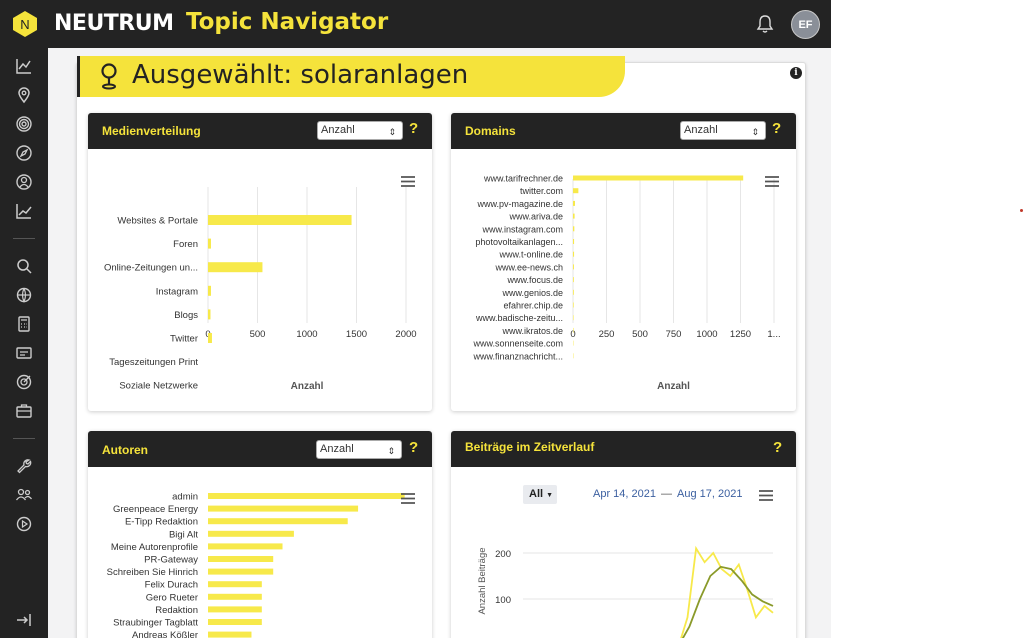 The height and width of the screenshot is (638, 1024). I want to click on briefcase-icon, so click(24, 411).